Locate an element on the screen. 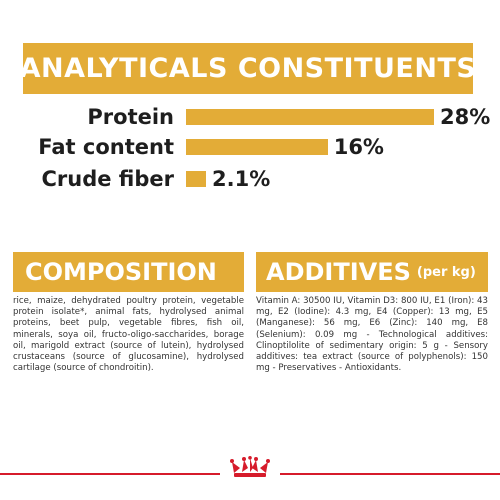 Image resolution: width=500 pixels, height=500 pixels. nutrient-value-fiber: 2.1% is located at coordinates (241, 179).